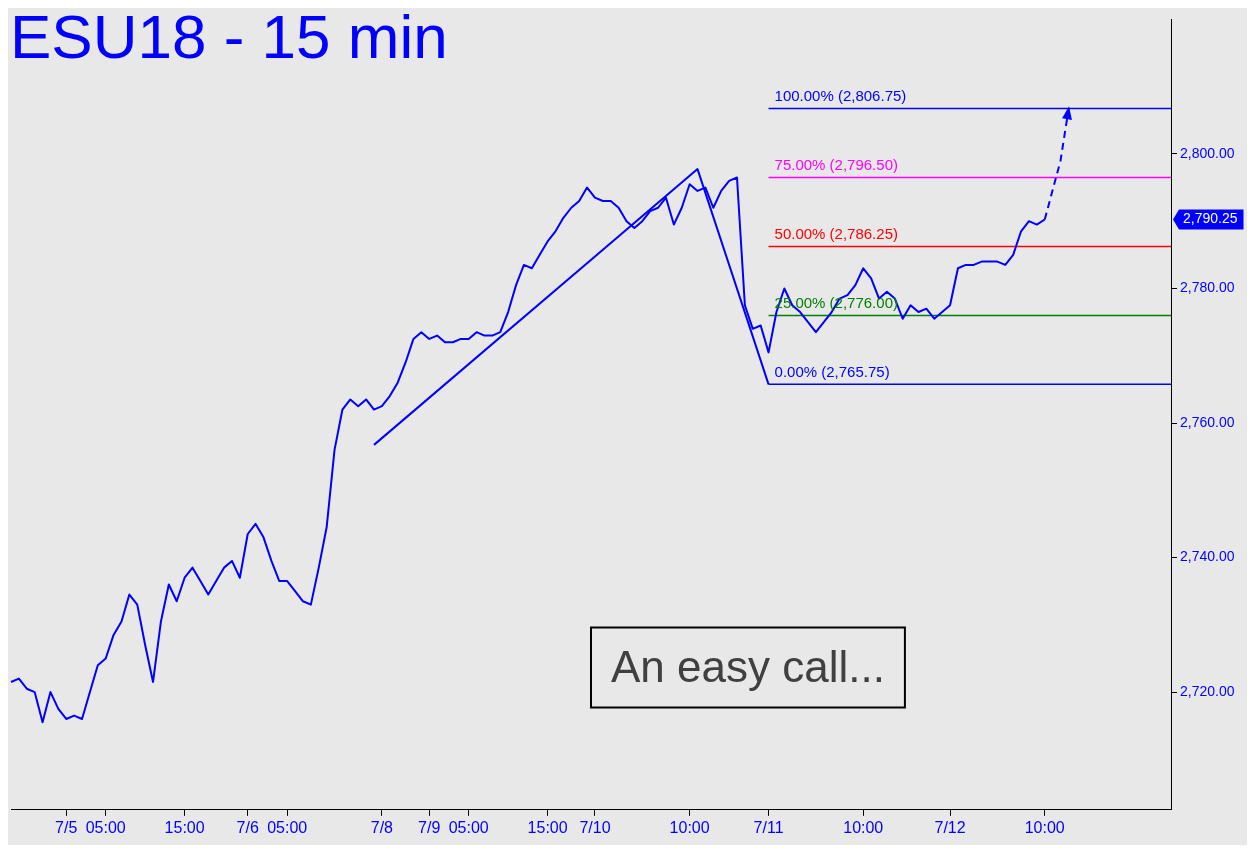 The height and width of the screenshot is (853, 1255). Describe the element at coordinates (840, 96) in the screenshot. I see `series-label: 100.00% (2,806.75)` at that location.